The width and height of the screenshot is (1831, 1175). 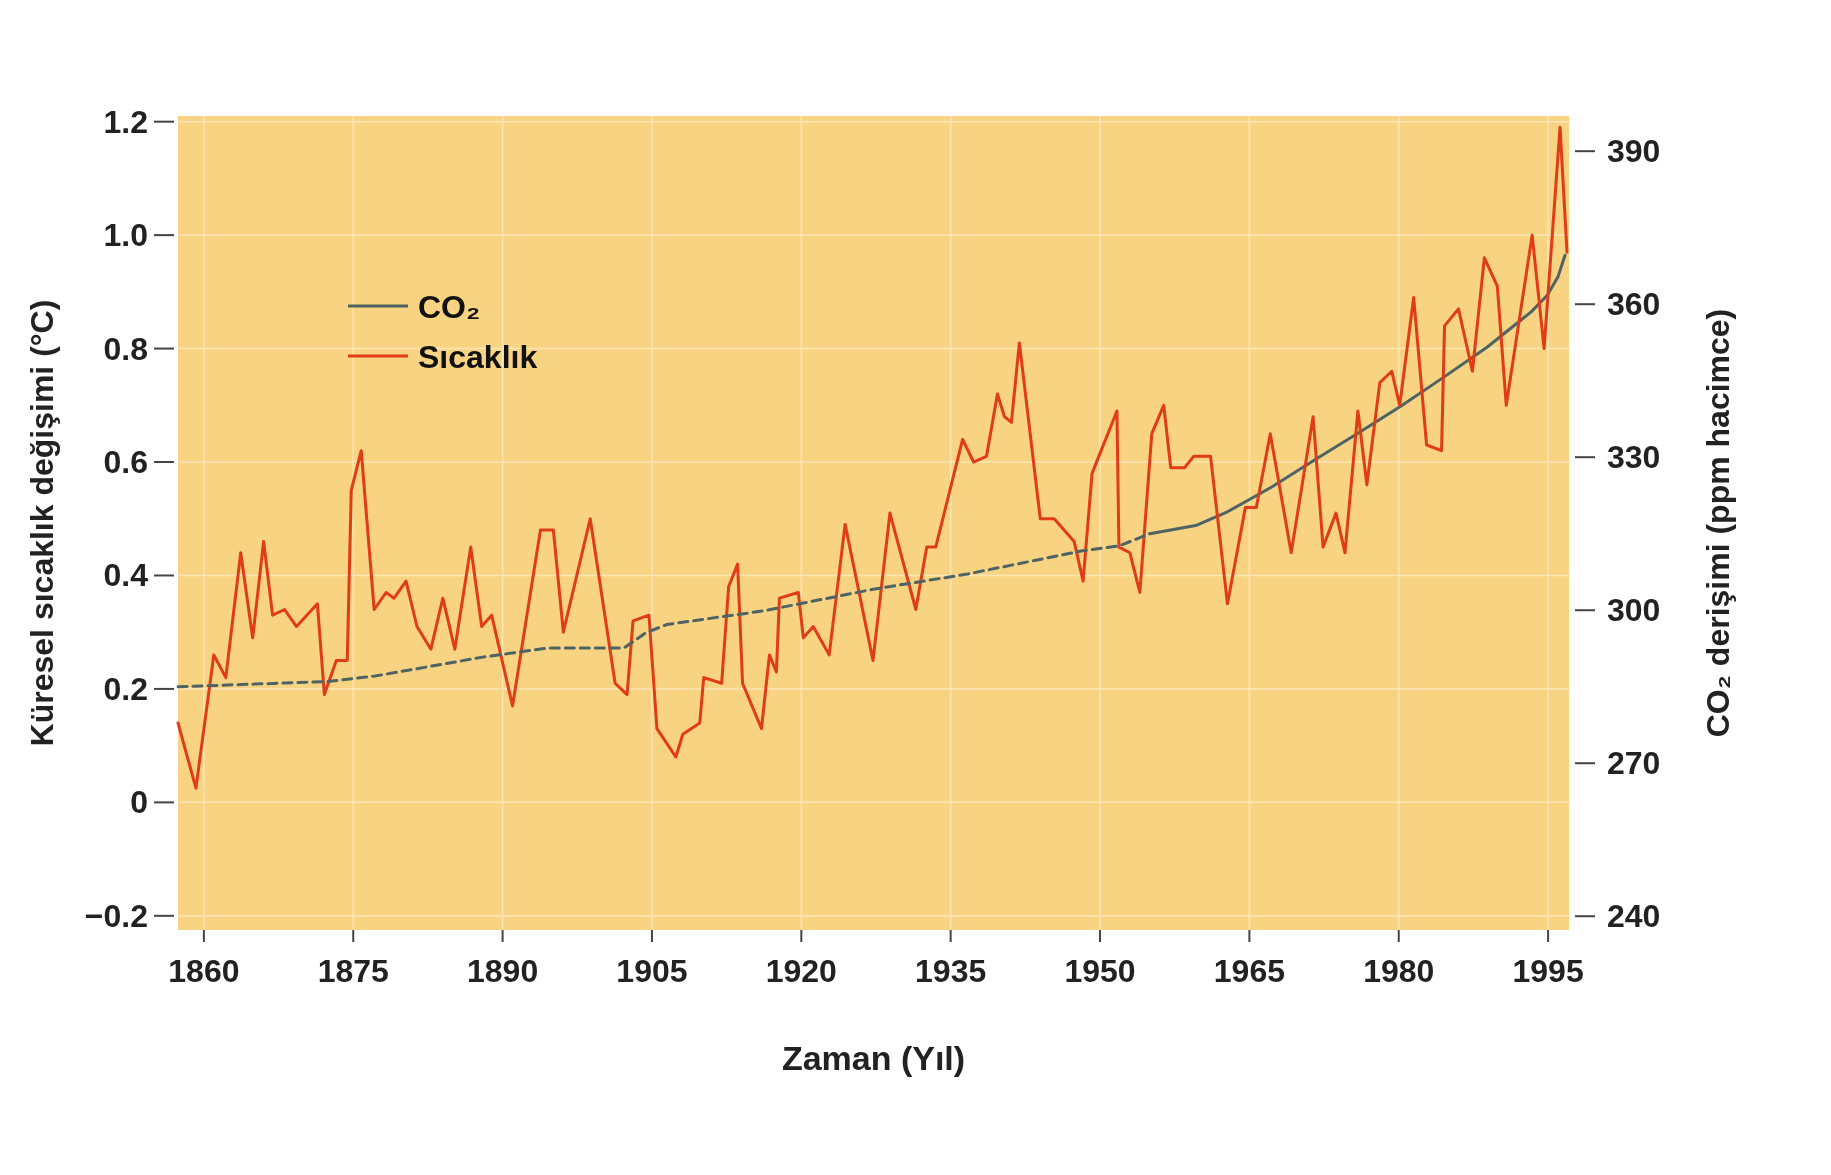 I want to click on y-tick-label: −0.2, so click(x=116, y=915).